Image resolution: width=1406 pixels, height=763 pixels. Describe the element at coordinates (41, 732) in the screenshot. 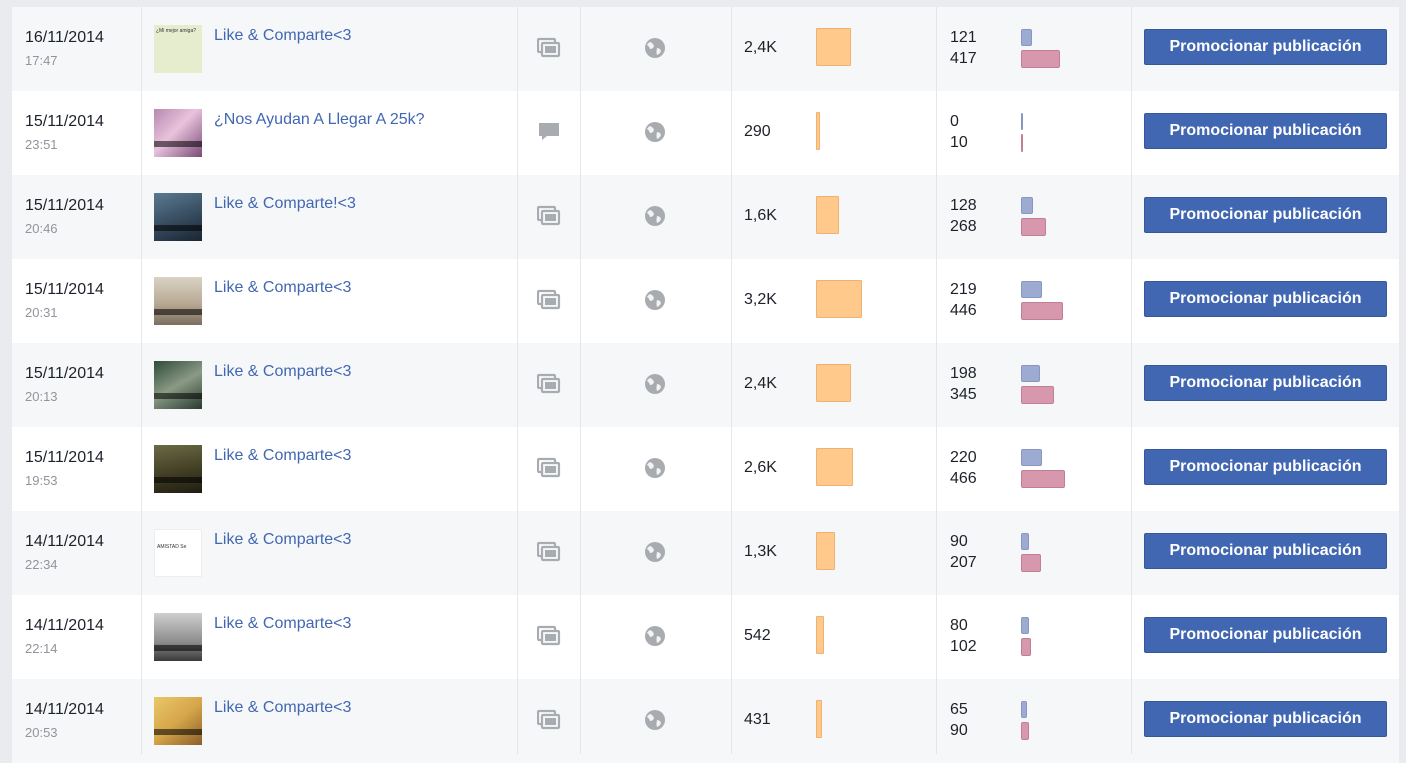

I see `post-time: 20:53` at that location.